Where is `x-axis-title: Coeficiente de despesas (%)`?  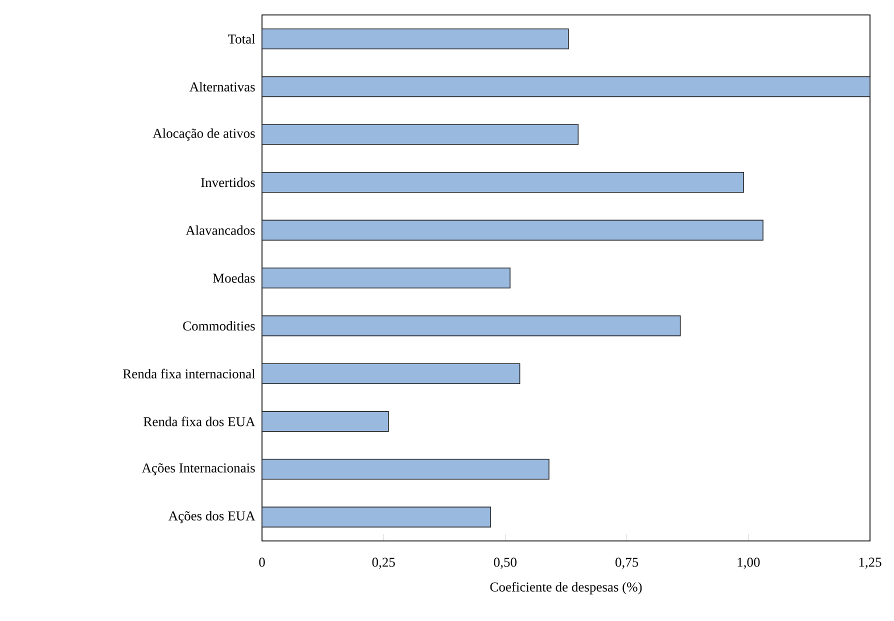
x-axis-title: Coeficiente de despesas (%) is located at coordinates (566, 588).